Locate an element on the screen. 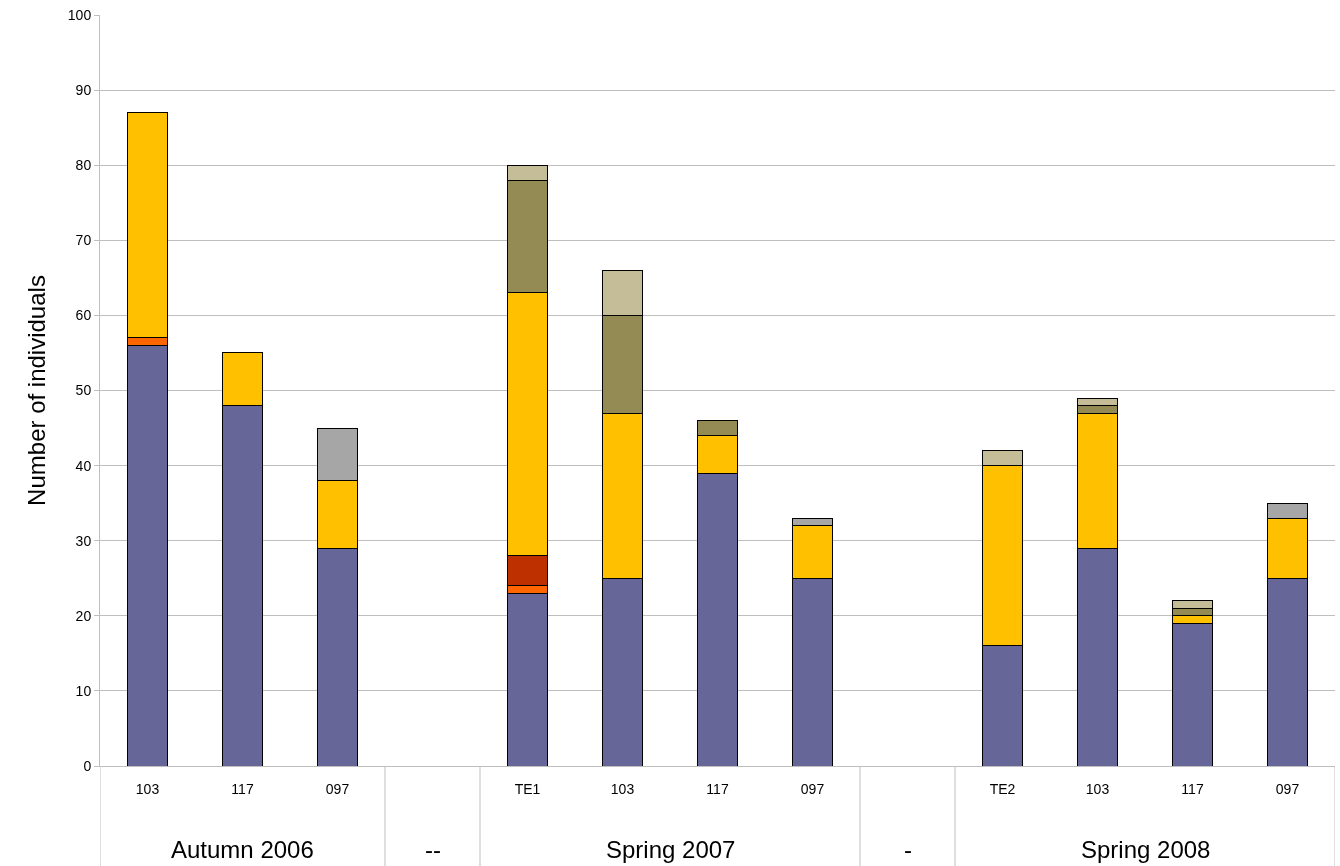 The height and width of the screenshot is (866, 1340). text: Spring 2008 is located at coordinates (1146, 849).